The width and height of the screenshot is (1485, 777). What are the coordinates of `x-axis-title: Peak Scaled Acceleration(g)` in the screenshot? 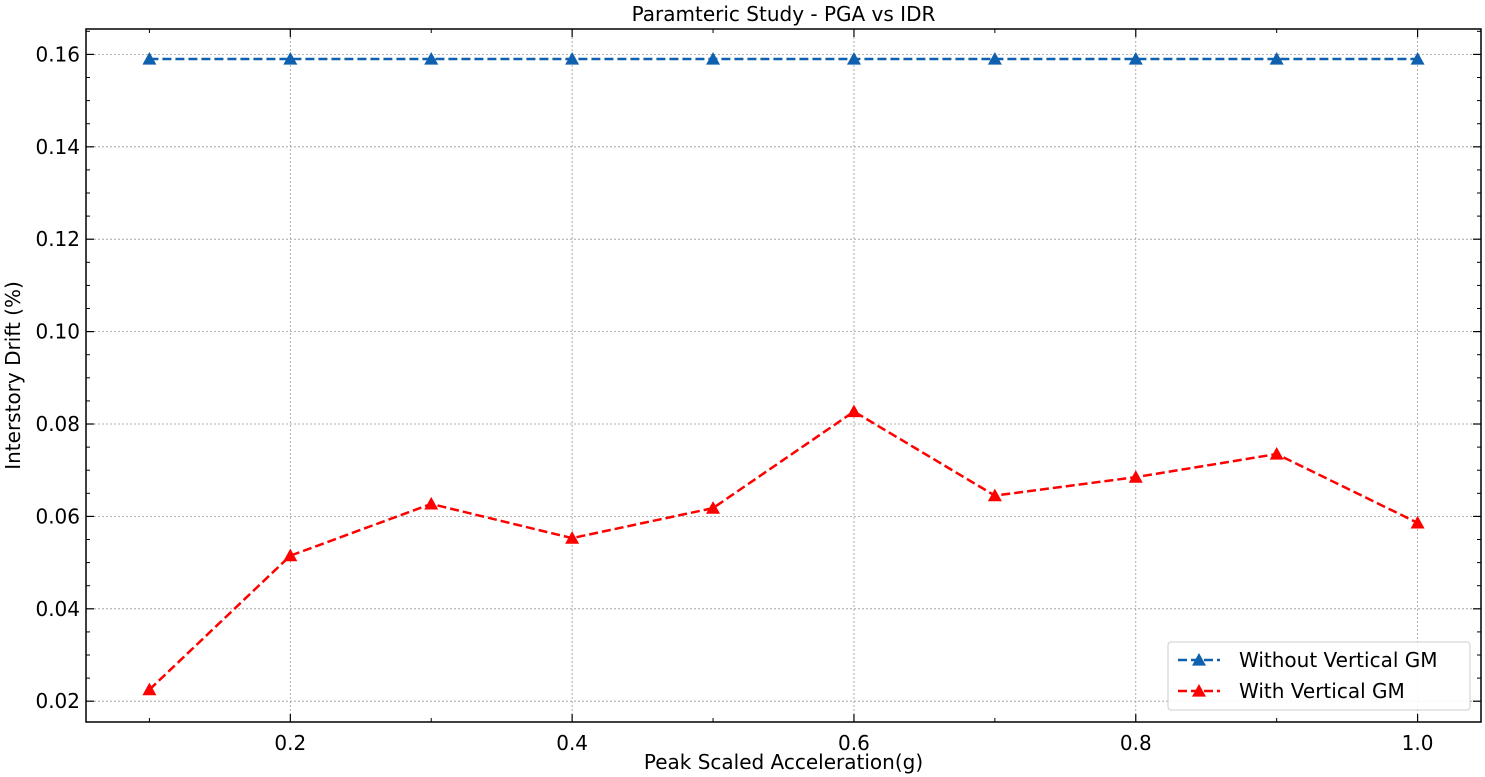 It's located at (783, 762).